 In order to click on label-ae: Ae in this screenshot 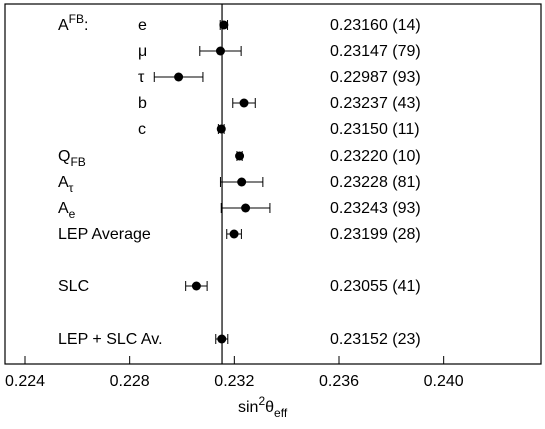, I will do `click(67, 210)`.